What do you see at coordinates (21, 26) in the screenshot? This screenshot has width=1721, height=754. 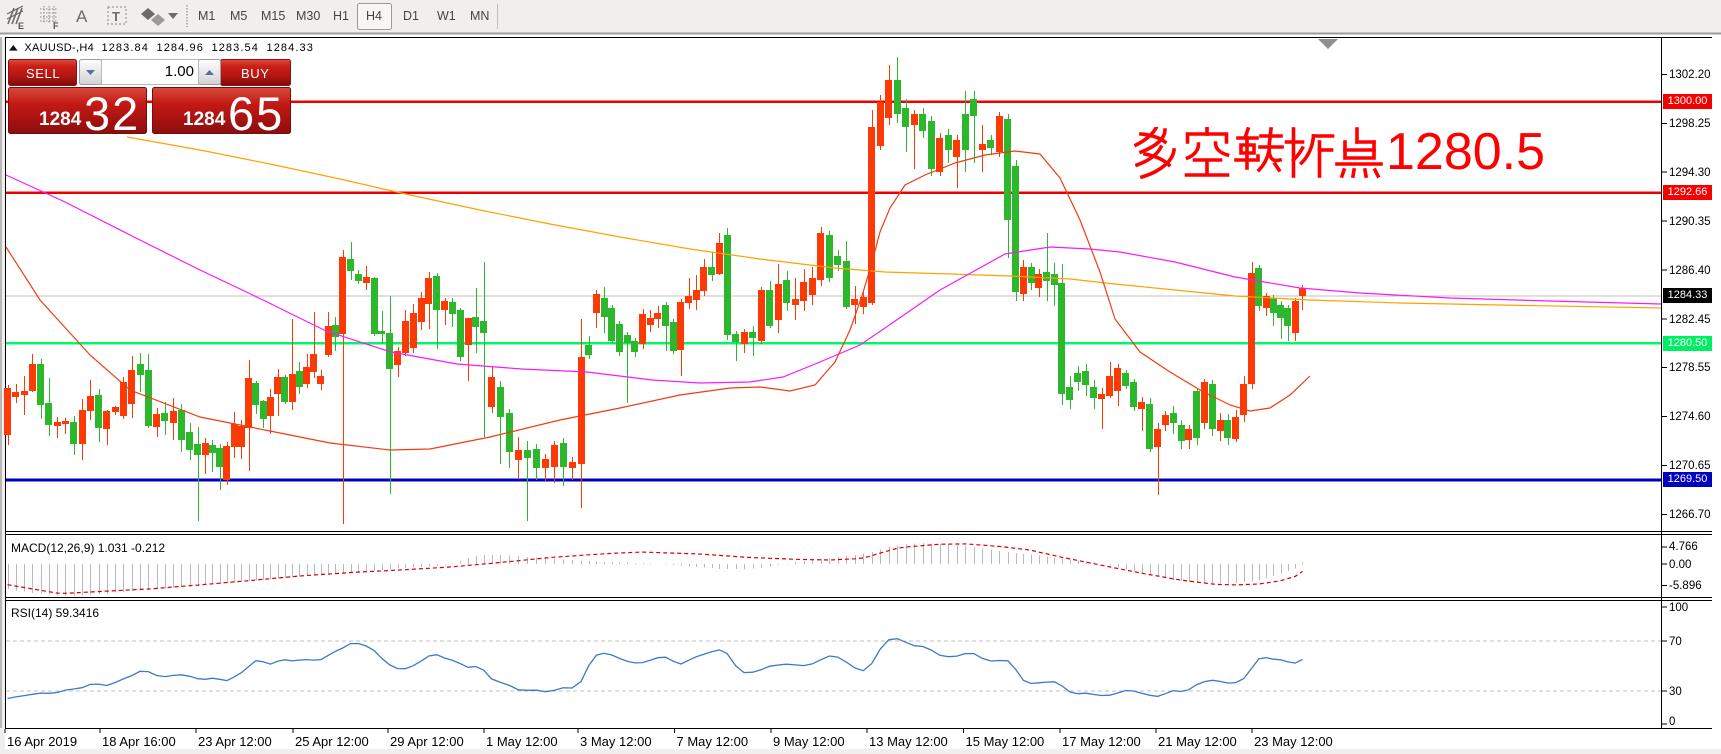 I see `svg-text: E` at bounding box center [21, 26].